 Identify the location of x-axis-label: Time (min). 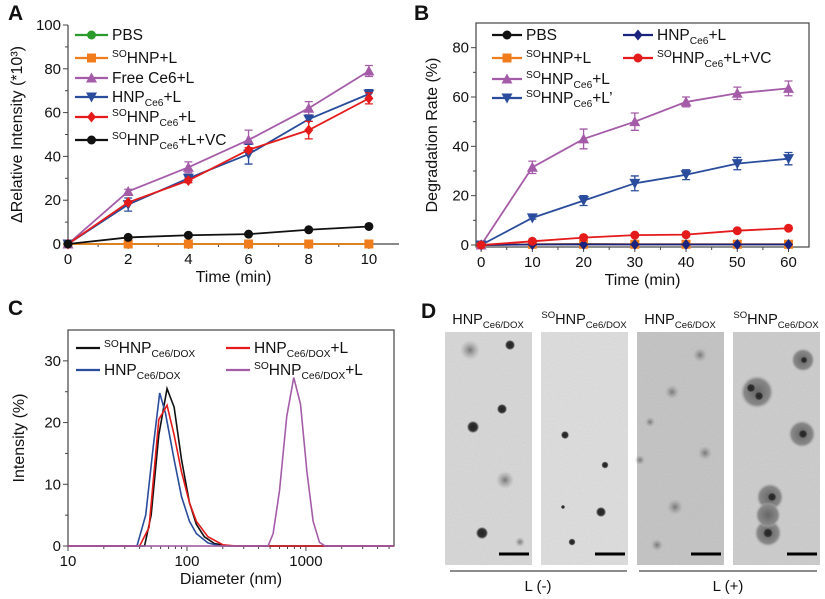
(643, 280).